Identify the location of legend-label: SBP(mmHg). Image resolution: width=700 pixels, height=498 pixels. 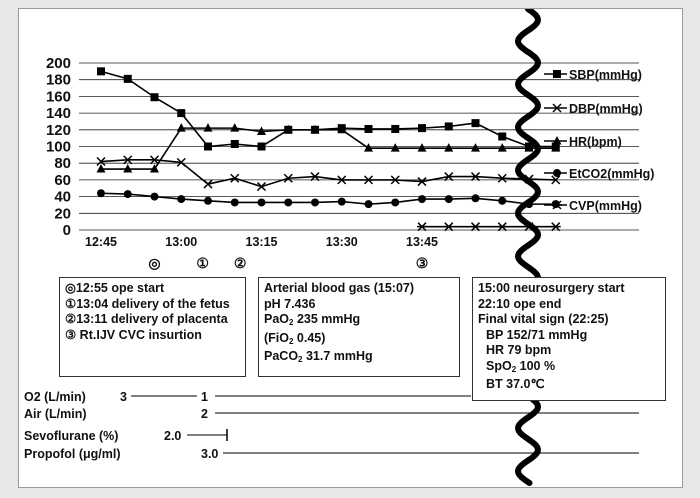
(605, 75).